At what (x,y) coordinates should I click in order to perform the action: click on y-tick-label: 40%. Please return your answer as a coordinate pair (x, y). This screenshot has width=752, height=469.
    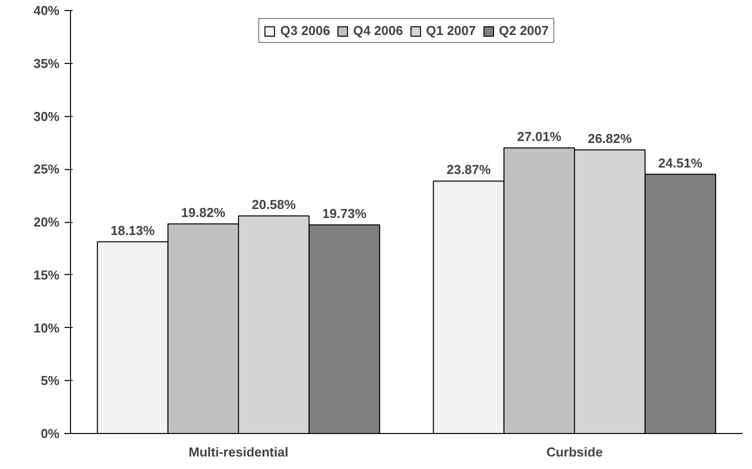
    Looking at the image, I should click on (46, 10).